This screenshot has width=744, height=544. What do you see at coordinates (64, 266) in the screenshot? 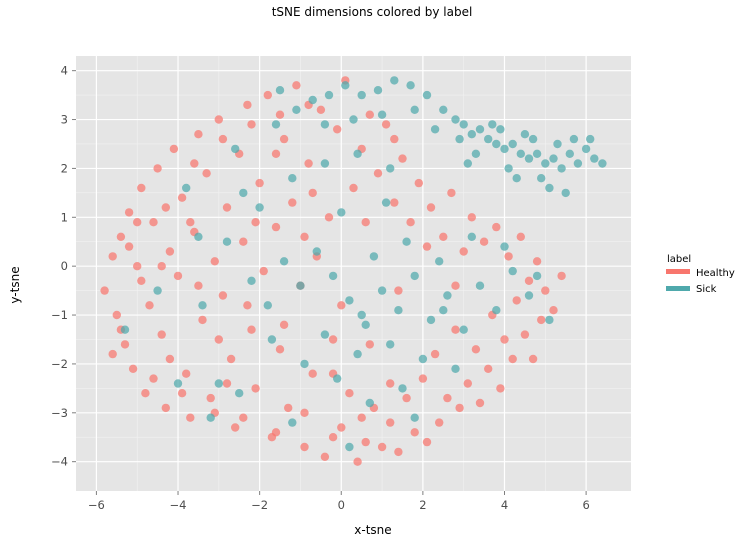
I see `y-tick-label: 0` at bounding box center [64, 266].